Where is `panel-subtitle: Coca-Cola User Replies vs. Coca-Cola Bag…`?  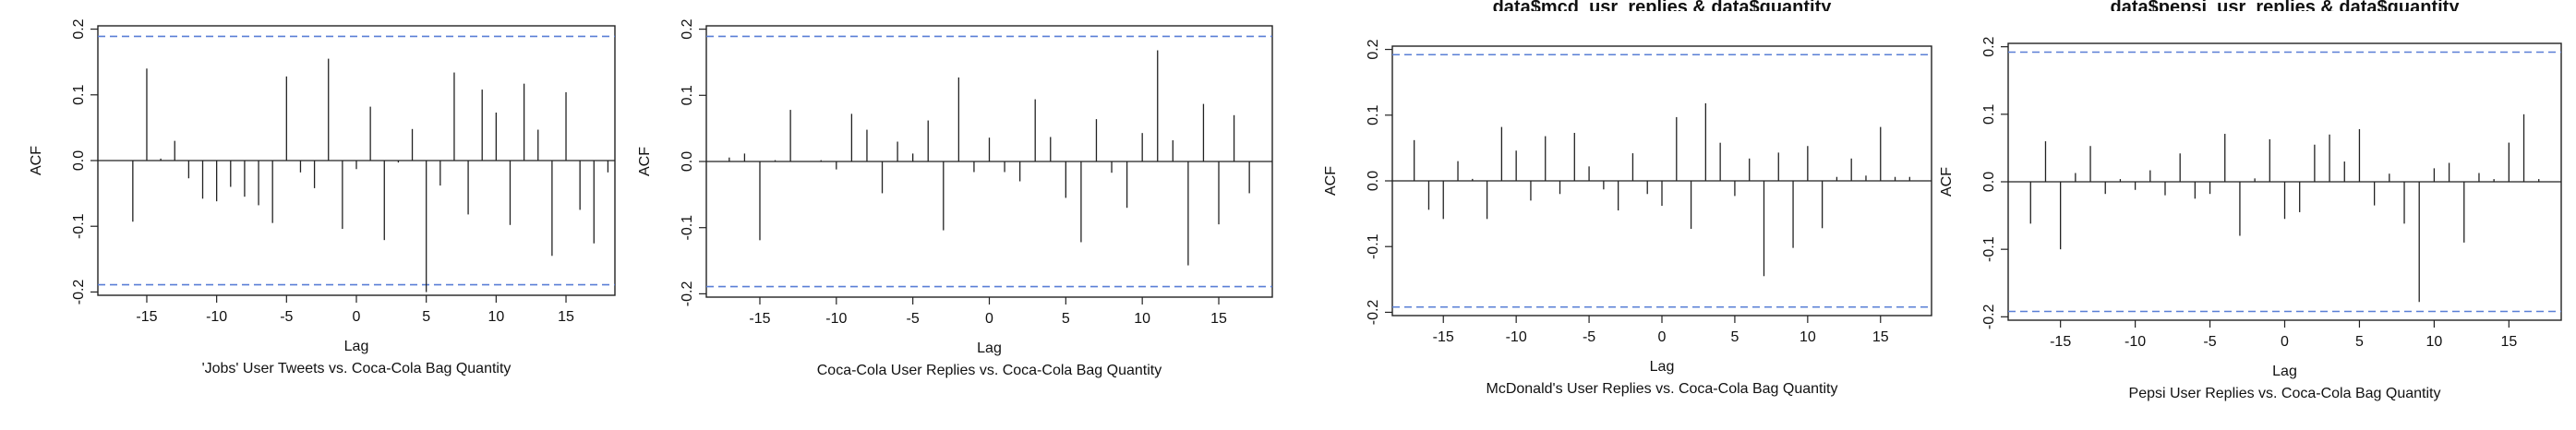 panel-subtitle: Coca-Cola User Replies vs. Coca-Cola Bag… is located at coordinates (989, 370).